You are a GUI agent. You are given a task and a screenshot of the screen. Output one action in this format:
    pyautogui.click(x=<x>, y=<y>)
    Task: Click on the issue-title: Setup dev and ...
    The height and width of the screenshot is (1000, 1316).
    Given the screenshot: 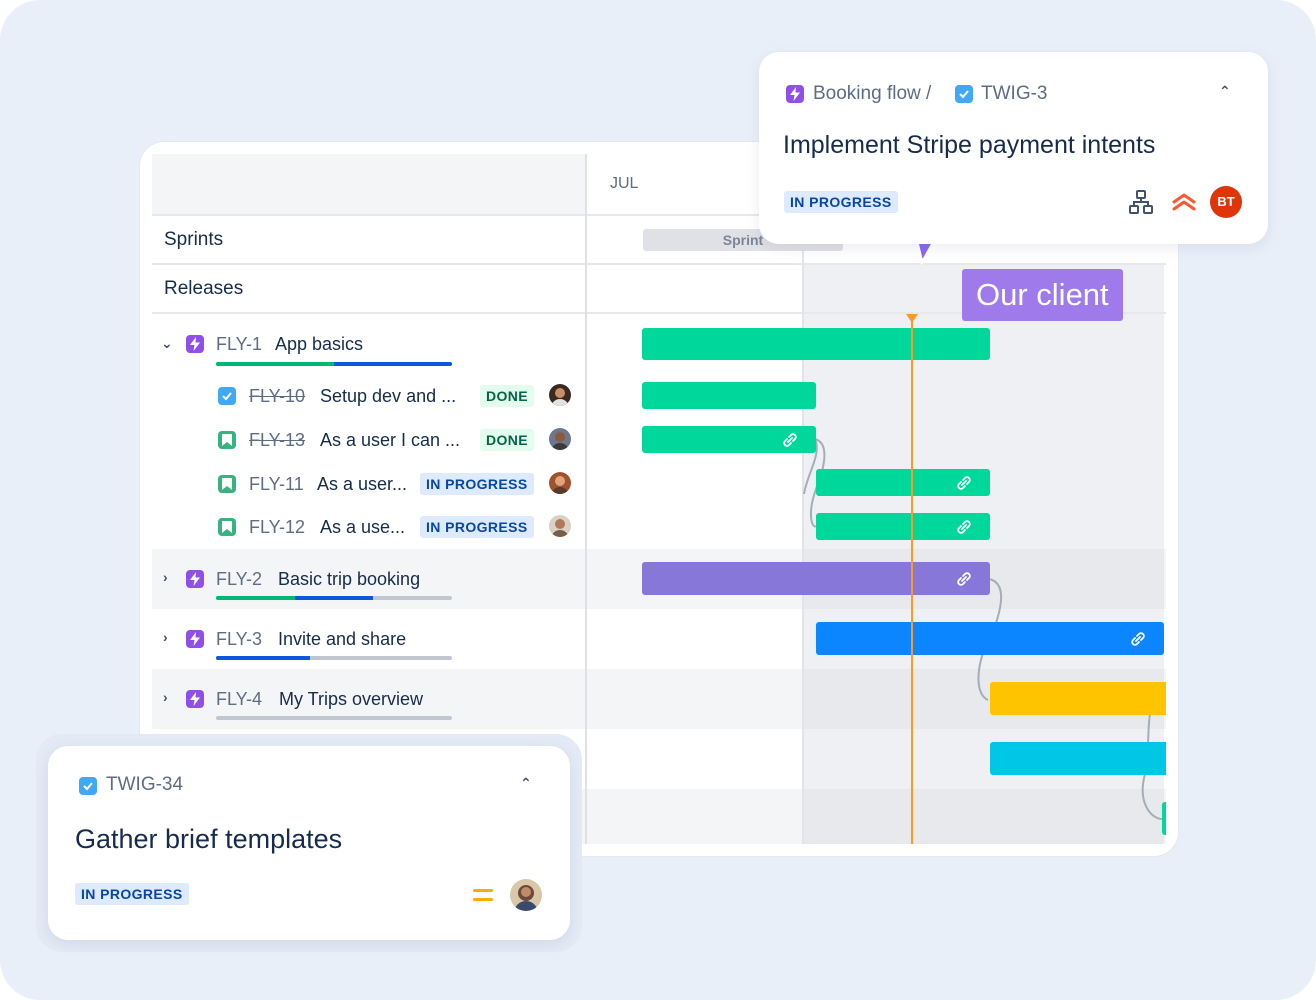 What is the action you would take?
    pyautogui.click(x=388, y=396)
    